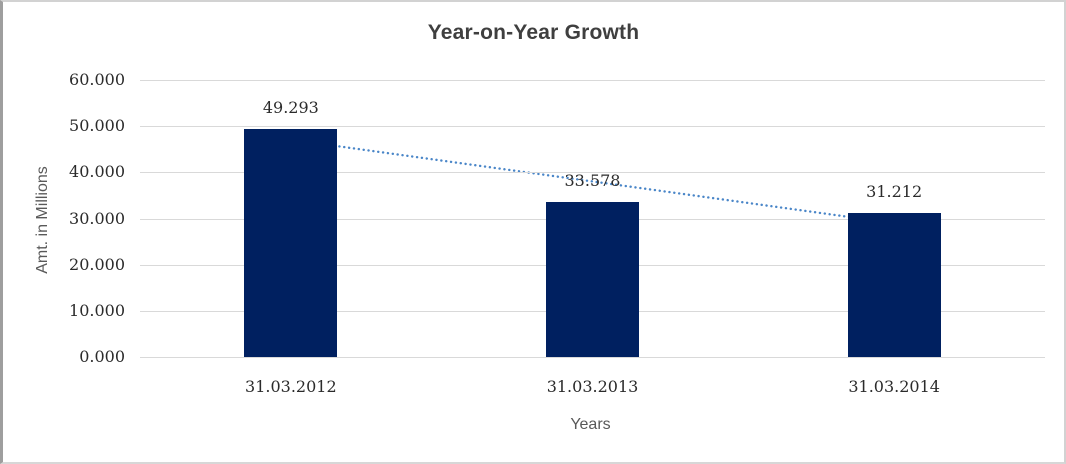 The image size is (1066, 464). What do you see at coordinates (291, 386) in the screenshot?
I see `category-label: 31.03.2012` at bounding box center [291, 386].